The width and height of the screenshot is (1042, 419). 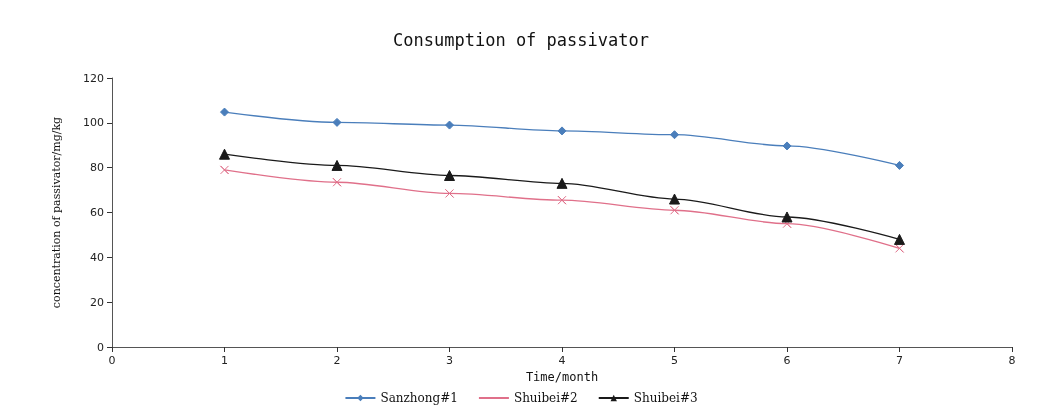 I want to click on legend-label: Shuibei#3, so click(x=665, y=398).